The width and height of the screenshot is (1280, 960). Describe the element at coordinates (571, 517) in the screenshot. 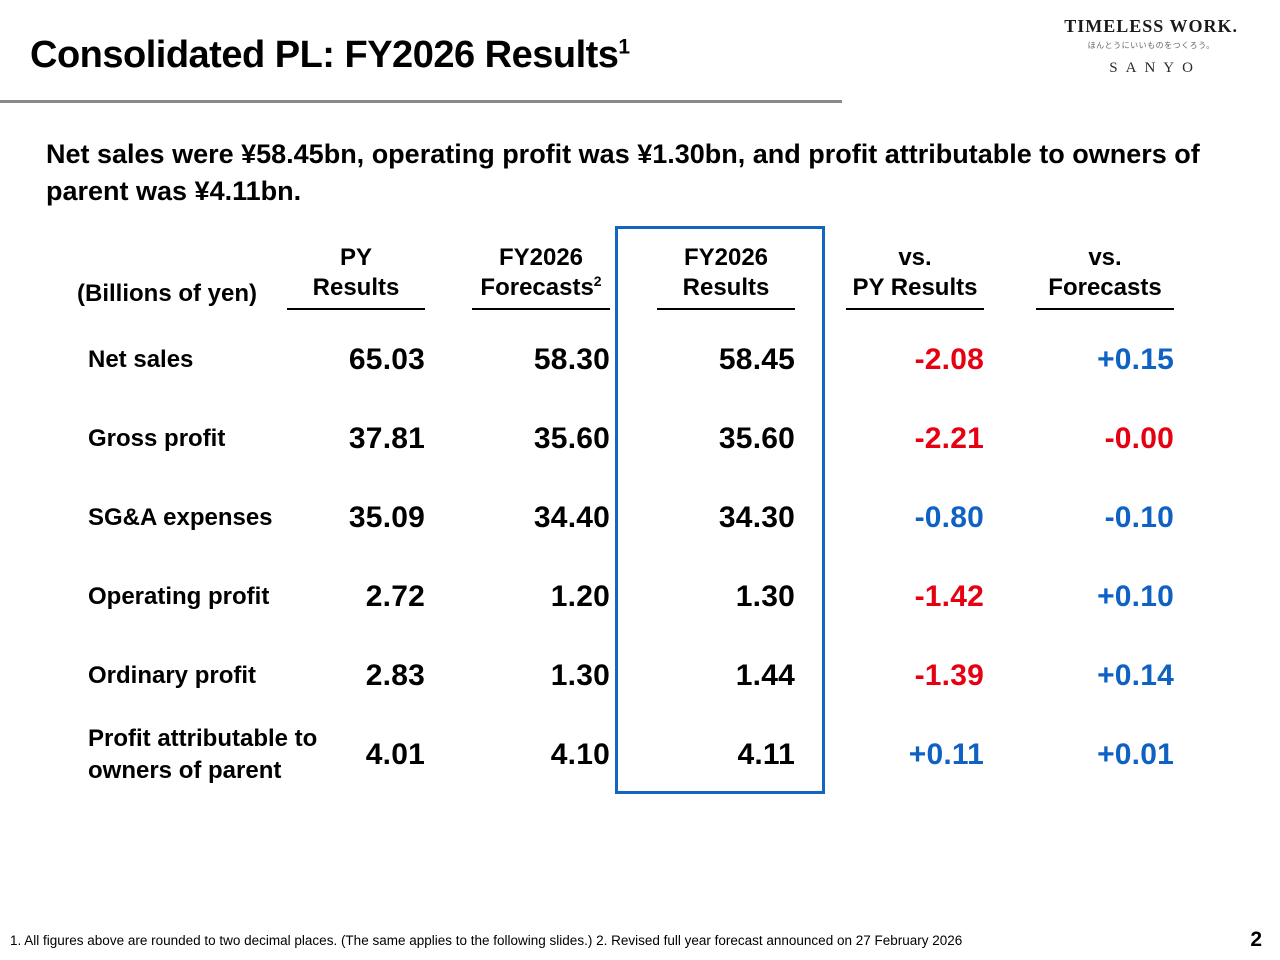

I see `value-forecast: 34.40` at that location.